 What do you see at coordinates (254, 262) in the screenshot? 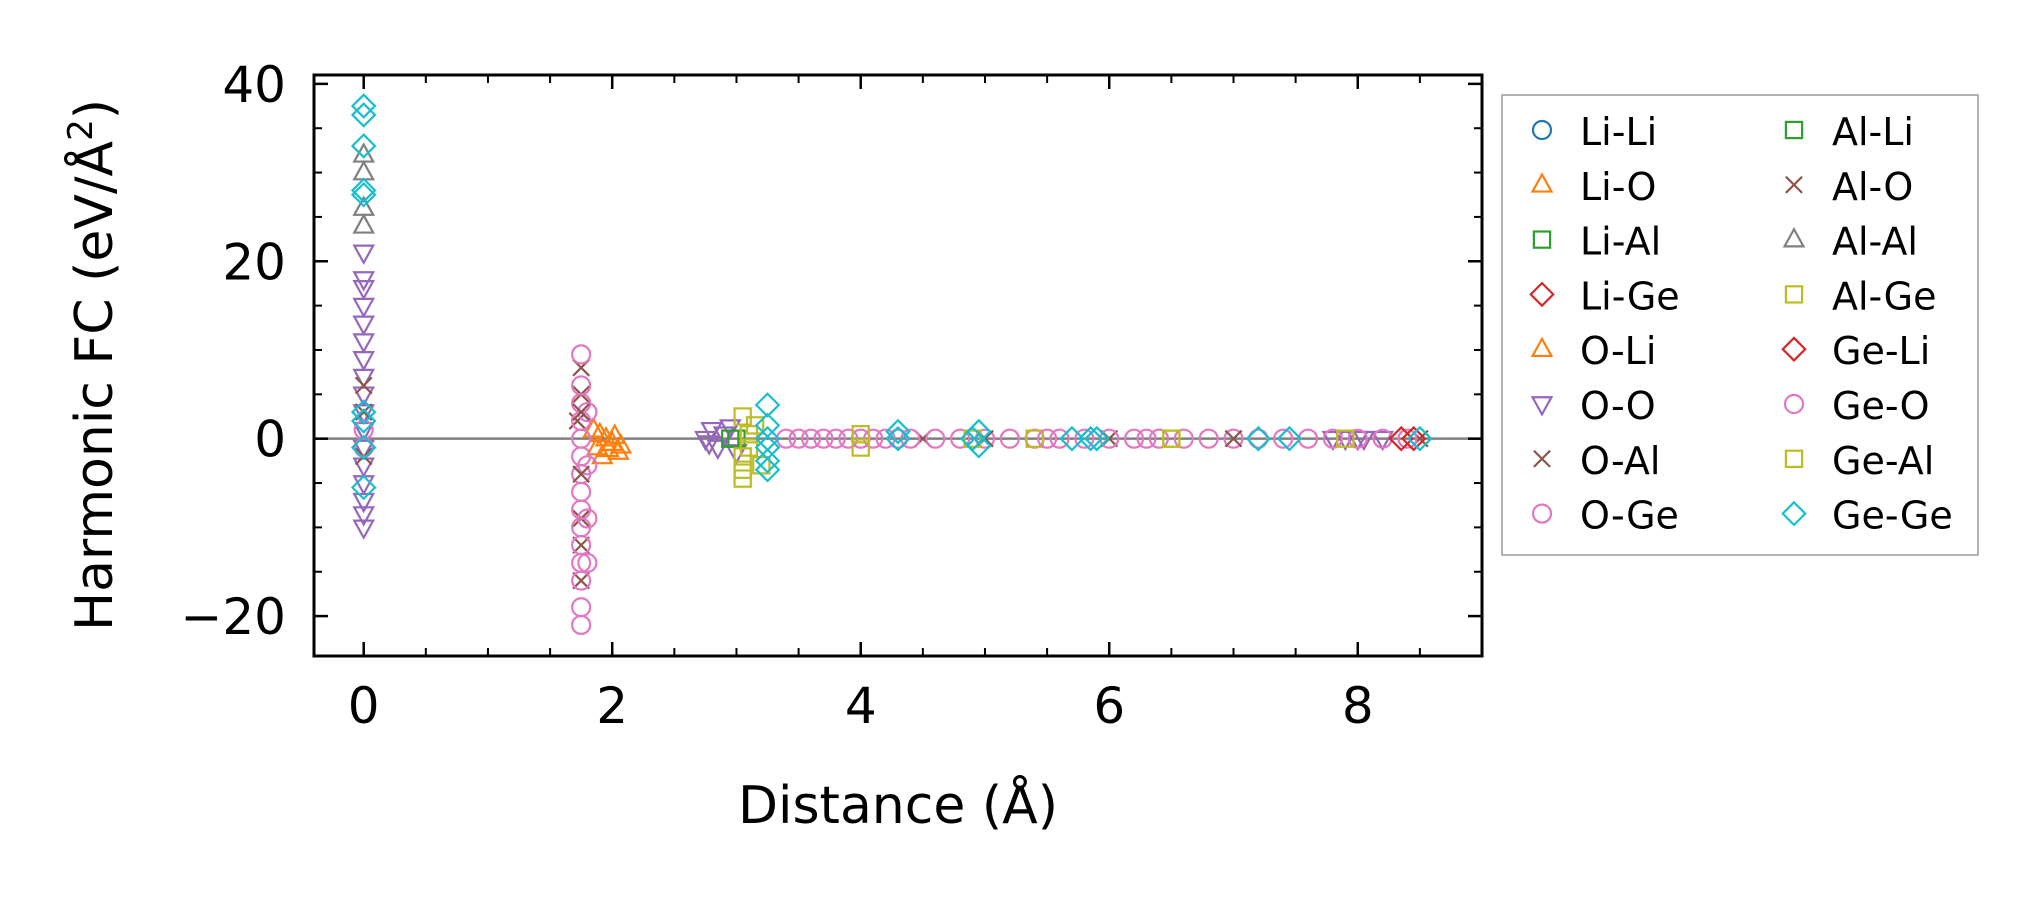
I see `y-tick-label: 20` at bounding box center [254, 262].